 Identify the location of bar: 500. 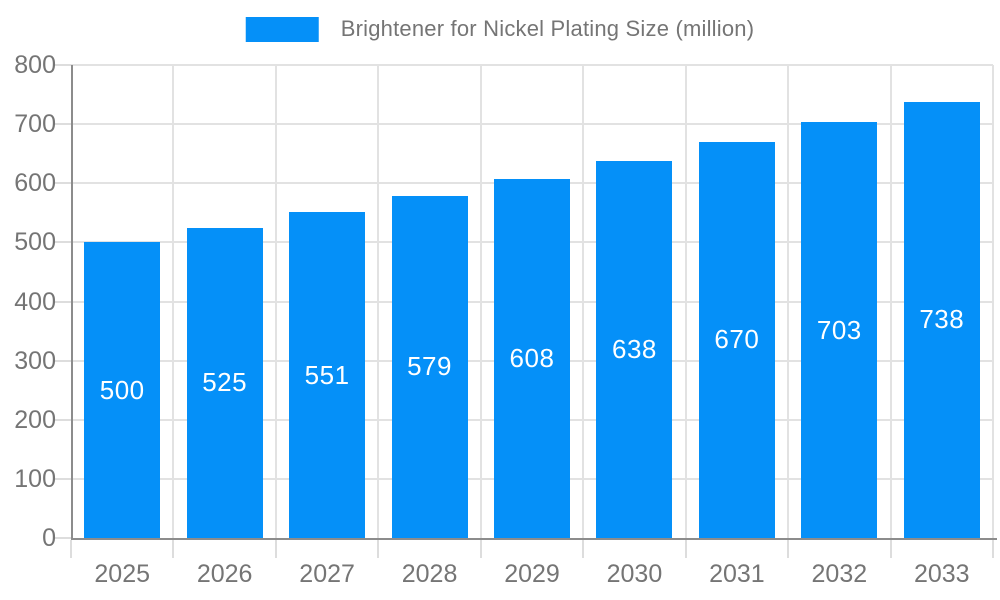
(122, 390).